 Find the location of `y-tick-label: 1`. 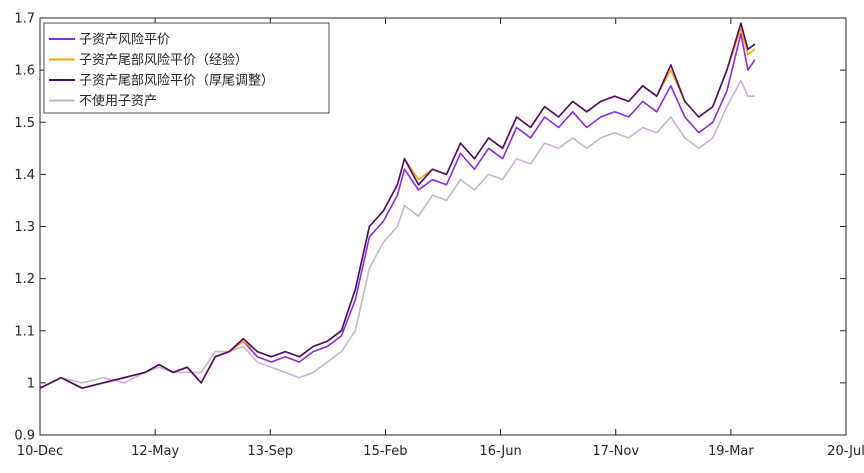

y-tick-label: 1 is located at coordinates (31, 383).